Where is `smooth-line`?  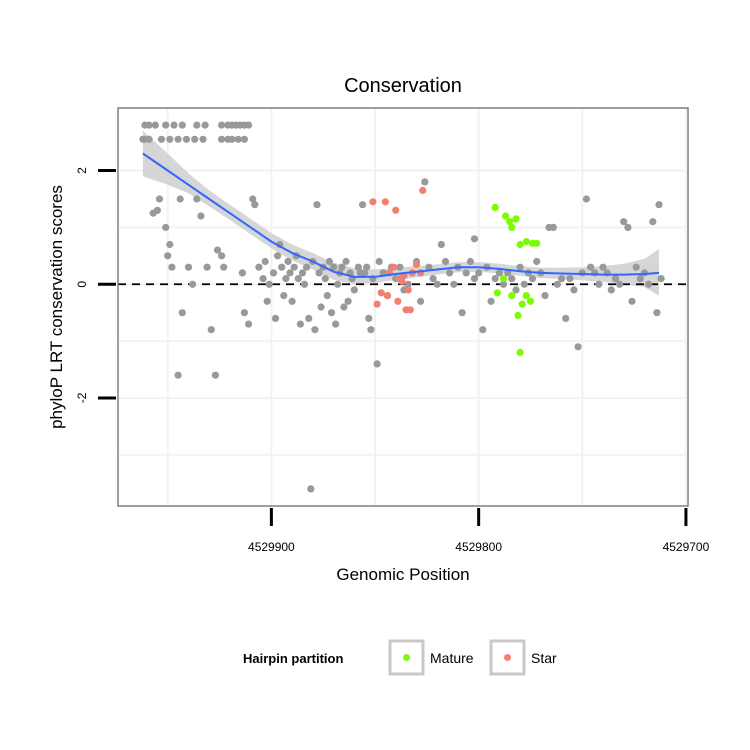 smooth-line is located at coordinates (401, 215).